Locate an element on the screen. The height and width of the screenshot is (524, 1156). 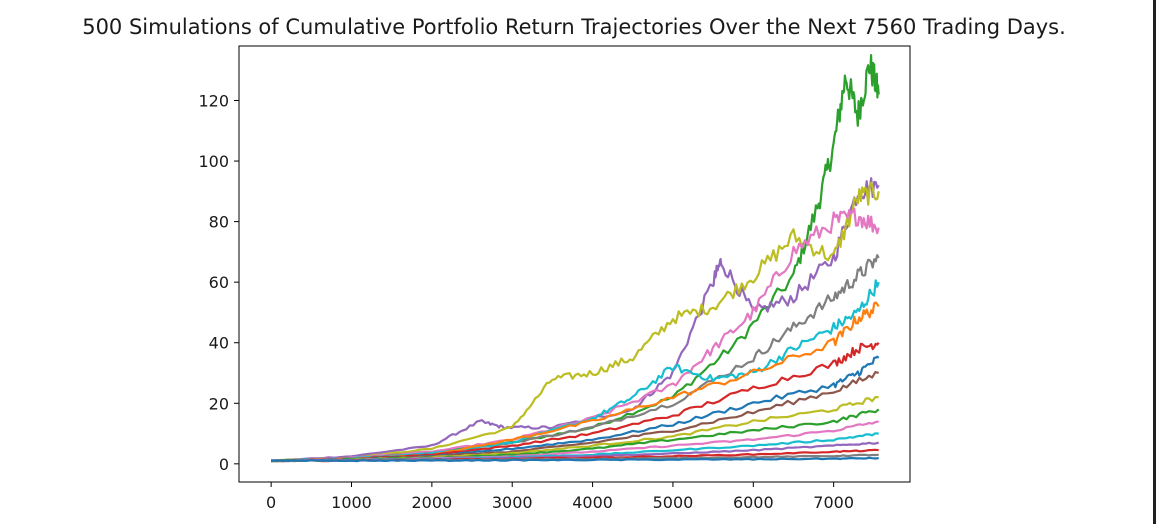
y-tick-label: 80 is located at coordinates (219, 222).